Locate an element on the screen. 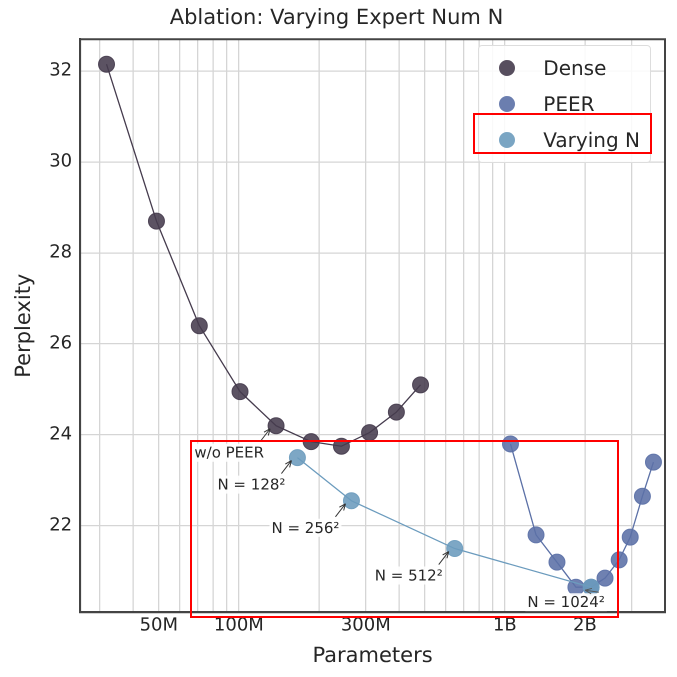  y-tick-label: 32 is located at coordinates (60, 70).